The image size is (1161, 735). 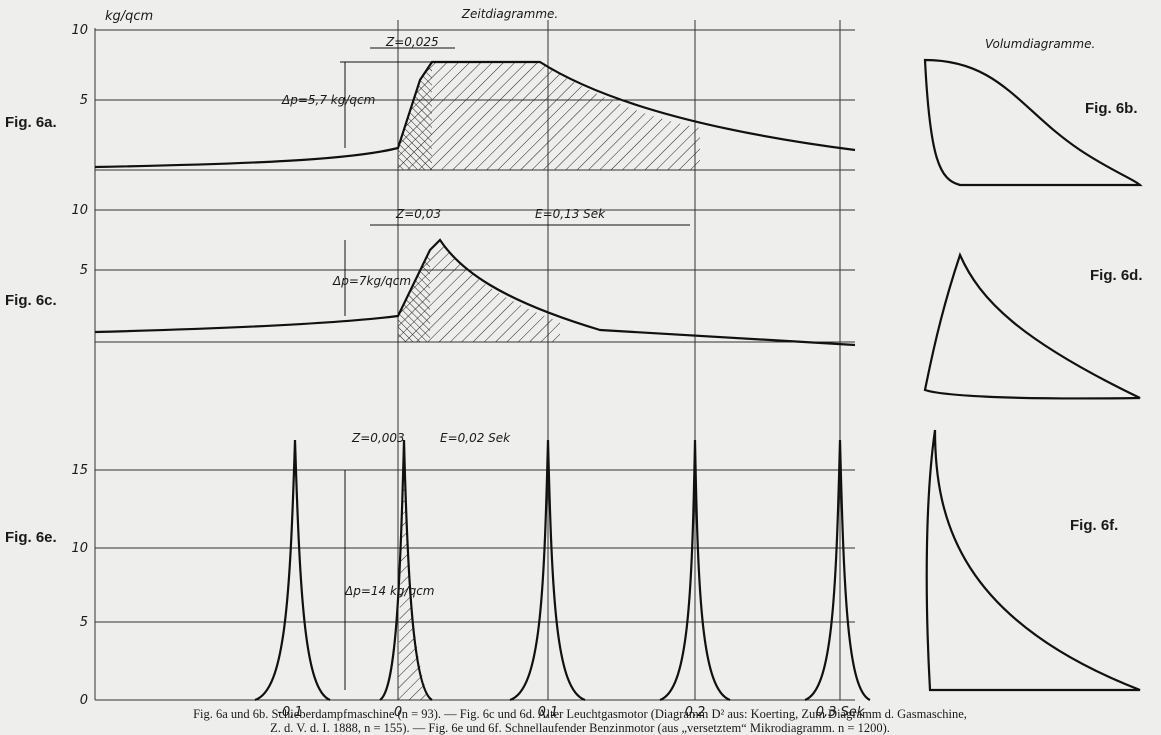 I want to click on annotation: Δp=14 kg/qcm, so click(x=389, y=591).